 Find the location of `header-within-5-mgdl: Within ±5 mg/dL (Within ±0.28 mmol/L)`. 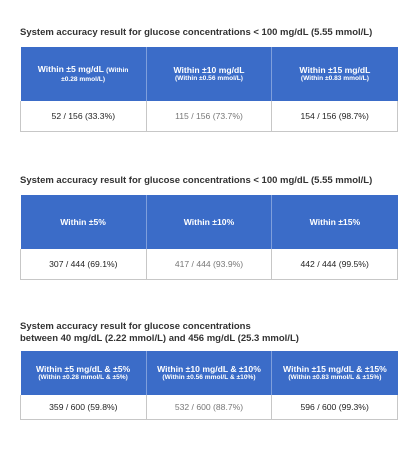

header-within-5-mgdl: Within ±5 mg/dL (Within ±0.28 mmol/L) is located at coordinates (83, 74).